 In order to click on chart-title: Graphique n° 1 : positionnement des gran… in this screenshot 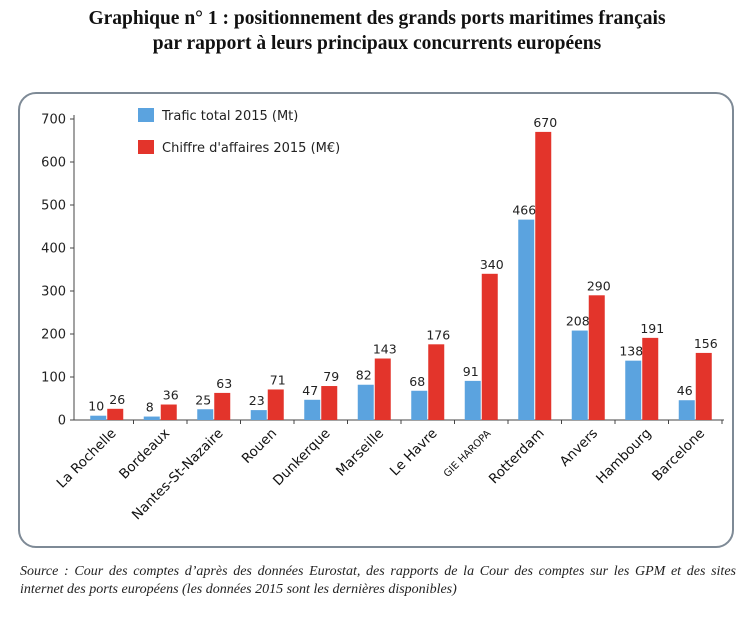, I will do `click(377, 31)`.